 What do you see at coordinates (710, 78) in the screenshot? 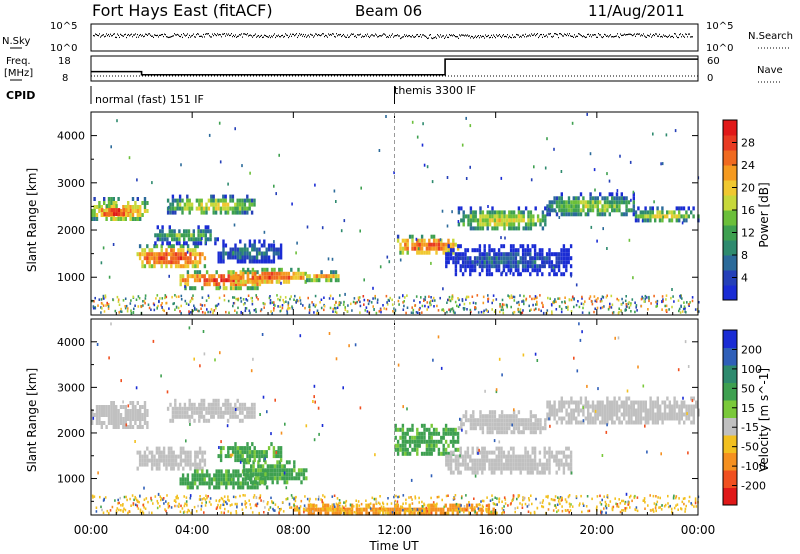
I see `nave-tick-bottom: 0` at bounding box center [710, 78].